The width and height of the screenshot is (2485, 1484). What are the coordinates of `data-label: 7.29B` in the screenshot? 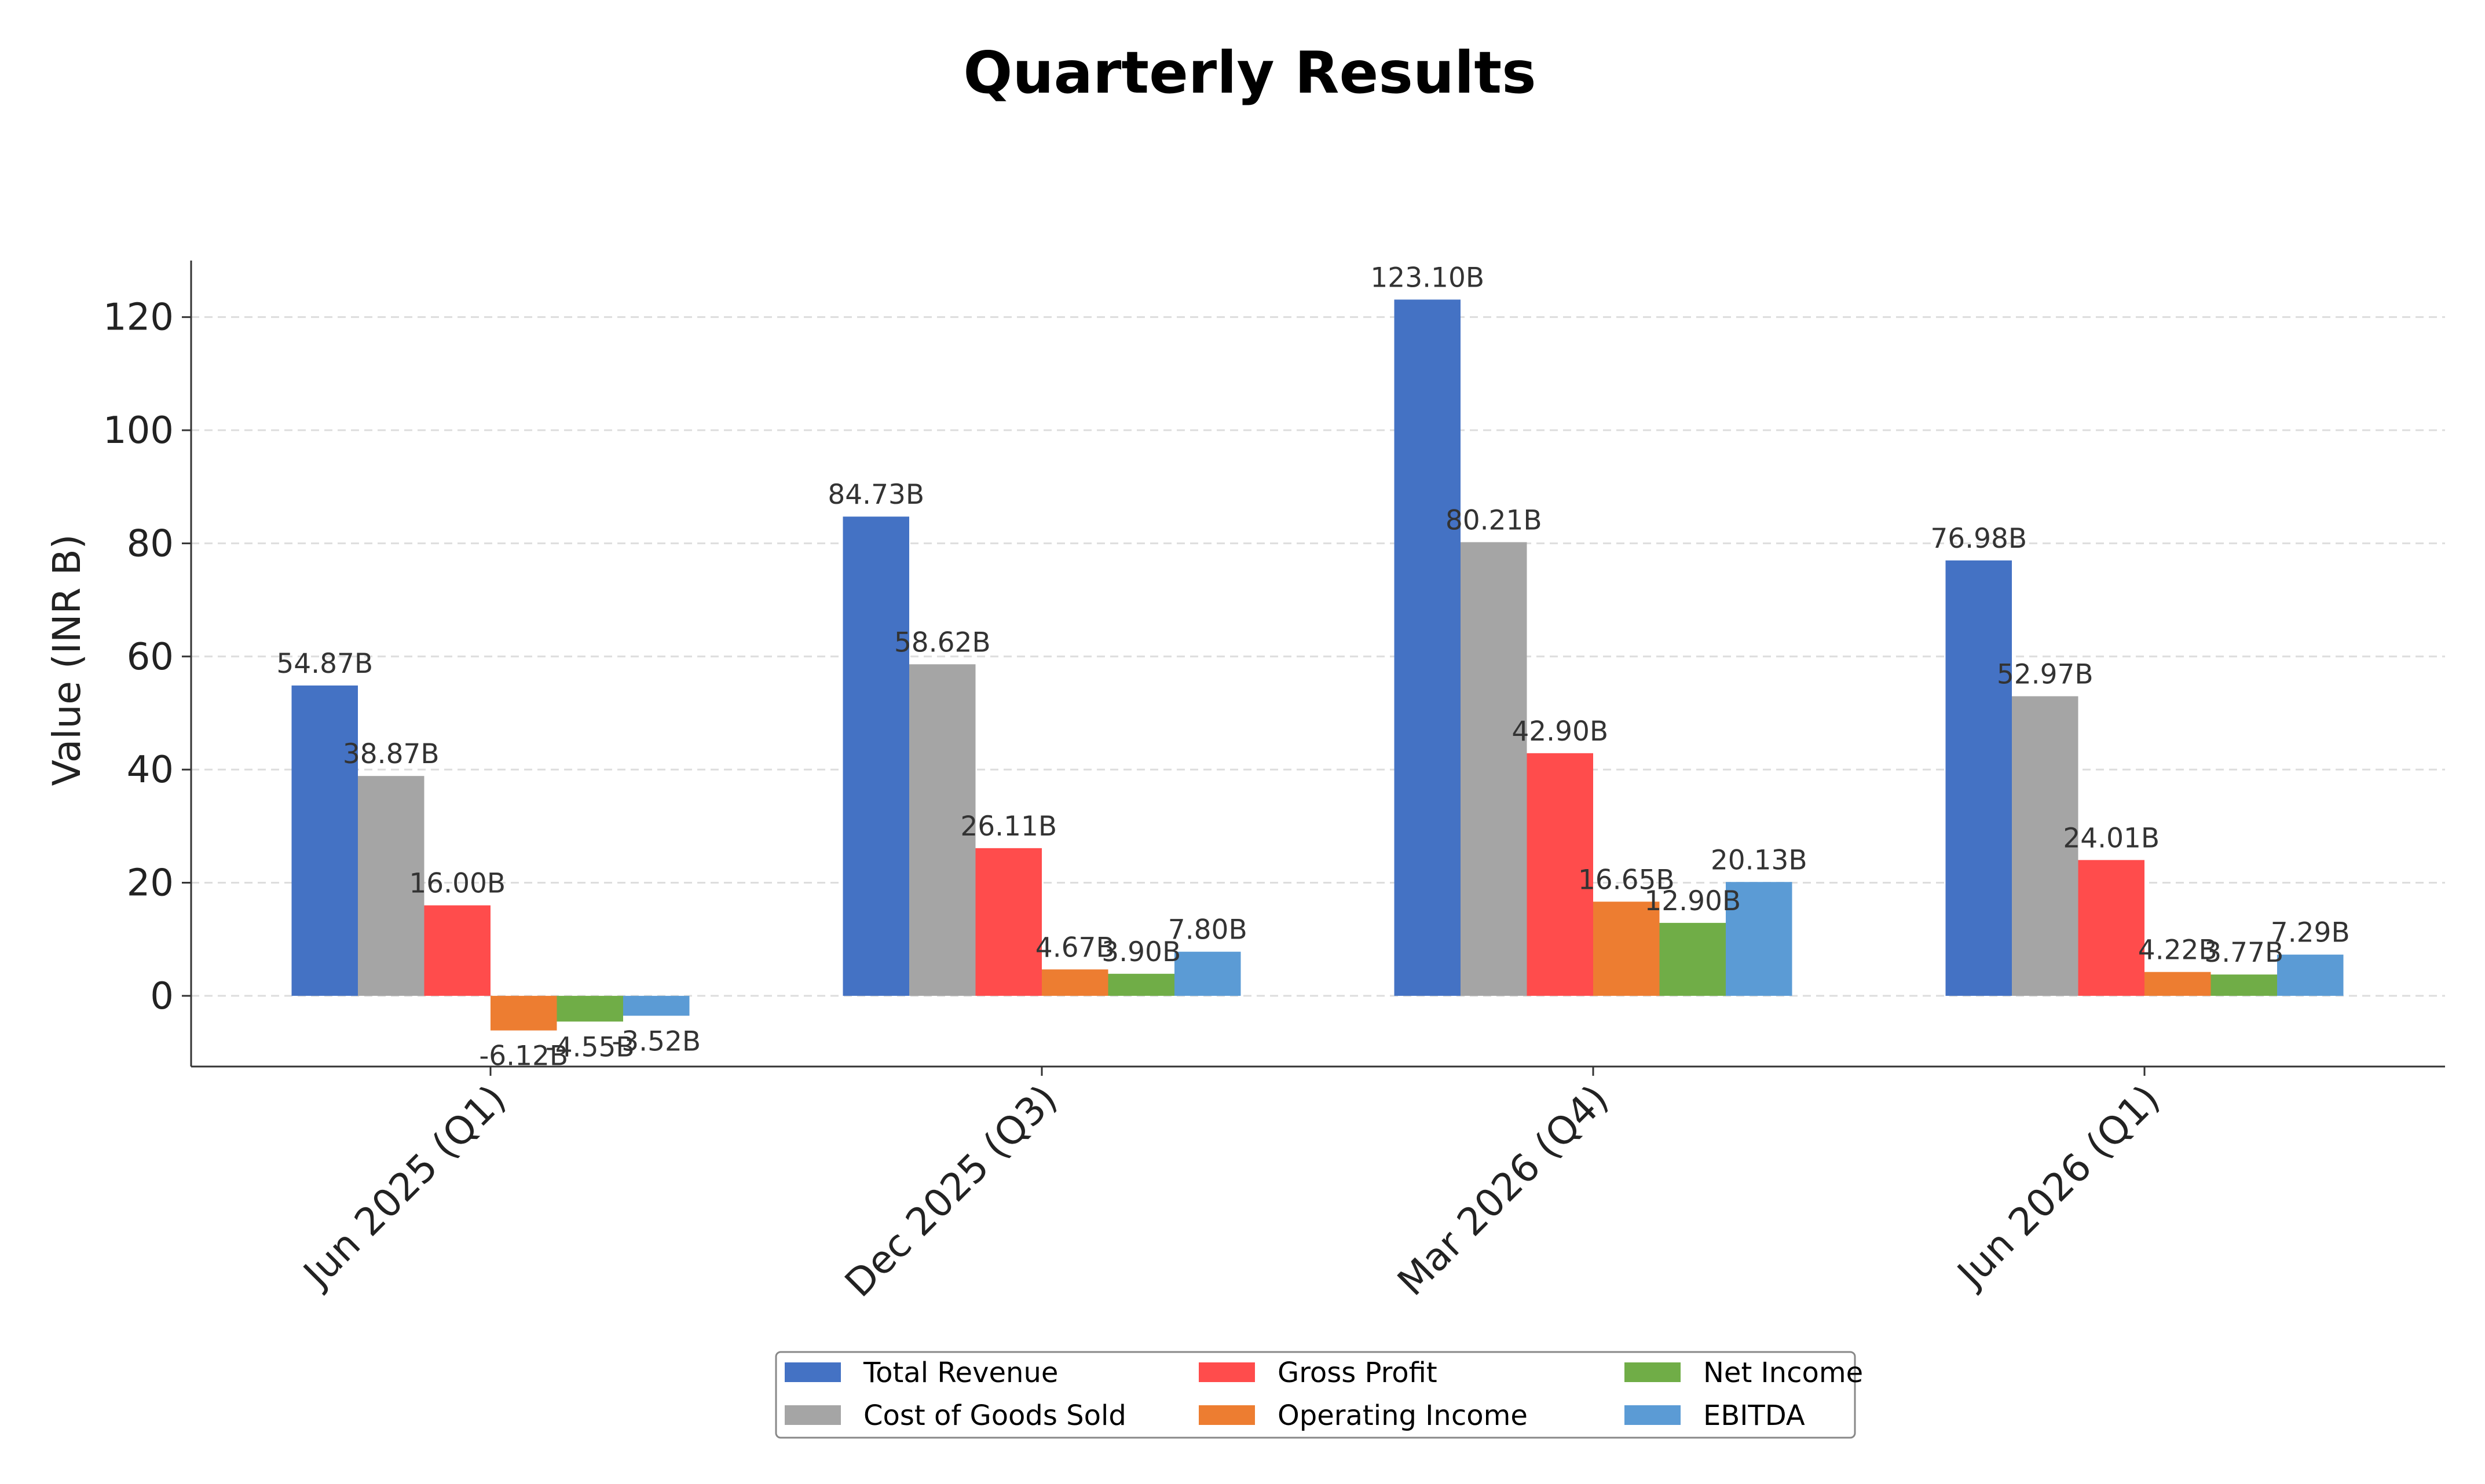 It's located at (2310, 933).